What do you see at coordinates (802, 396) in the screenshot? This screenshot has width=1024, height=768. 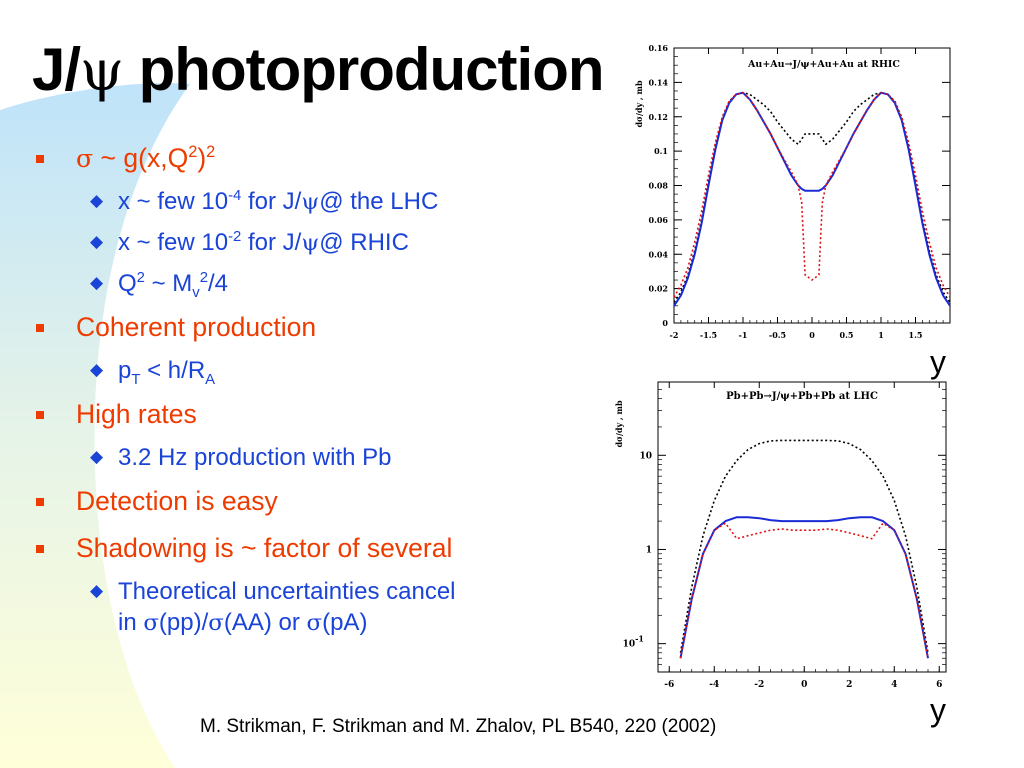 I see `chart-title: Pb+Pb→J/ψ+Pb+Pb at LHC` at bounding box center [802, 396].